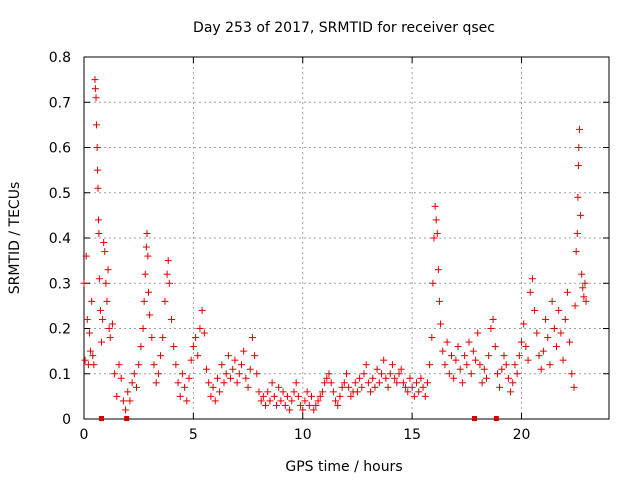  Describe the element at coordinates (343, 467) in the screenshot. I see `x-axis-label: GPS time / hours` at that location.